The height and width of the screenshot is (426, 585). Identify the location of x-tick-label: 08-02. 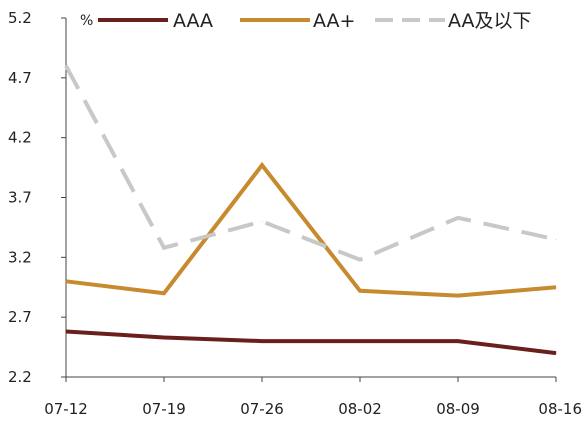
(360, 409).